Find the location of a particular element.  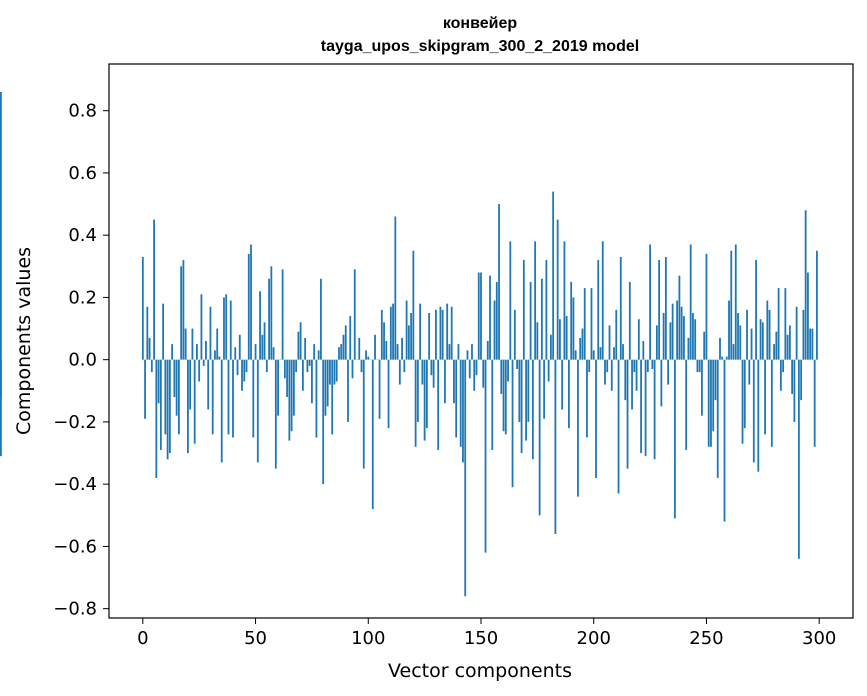

chart-title: конвейер is located at coordinates (480, 23).